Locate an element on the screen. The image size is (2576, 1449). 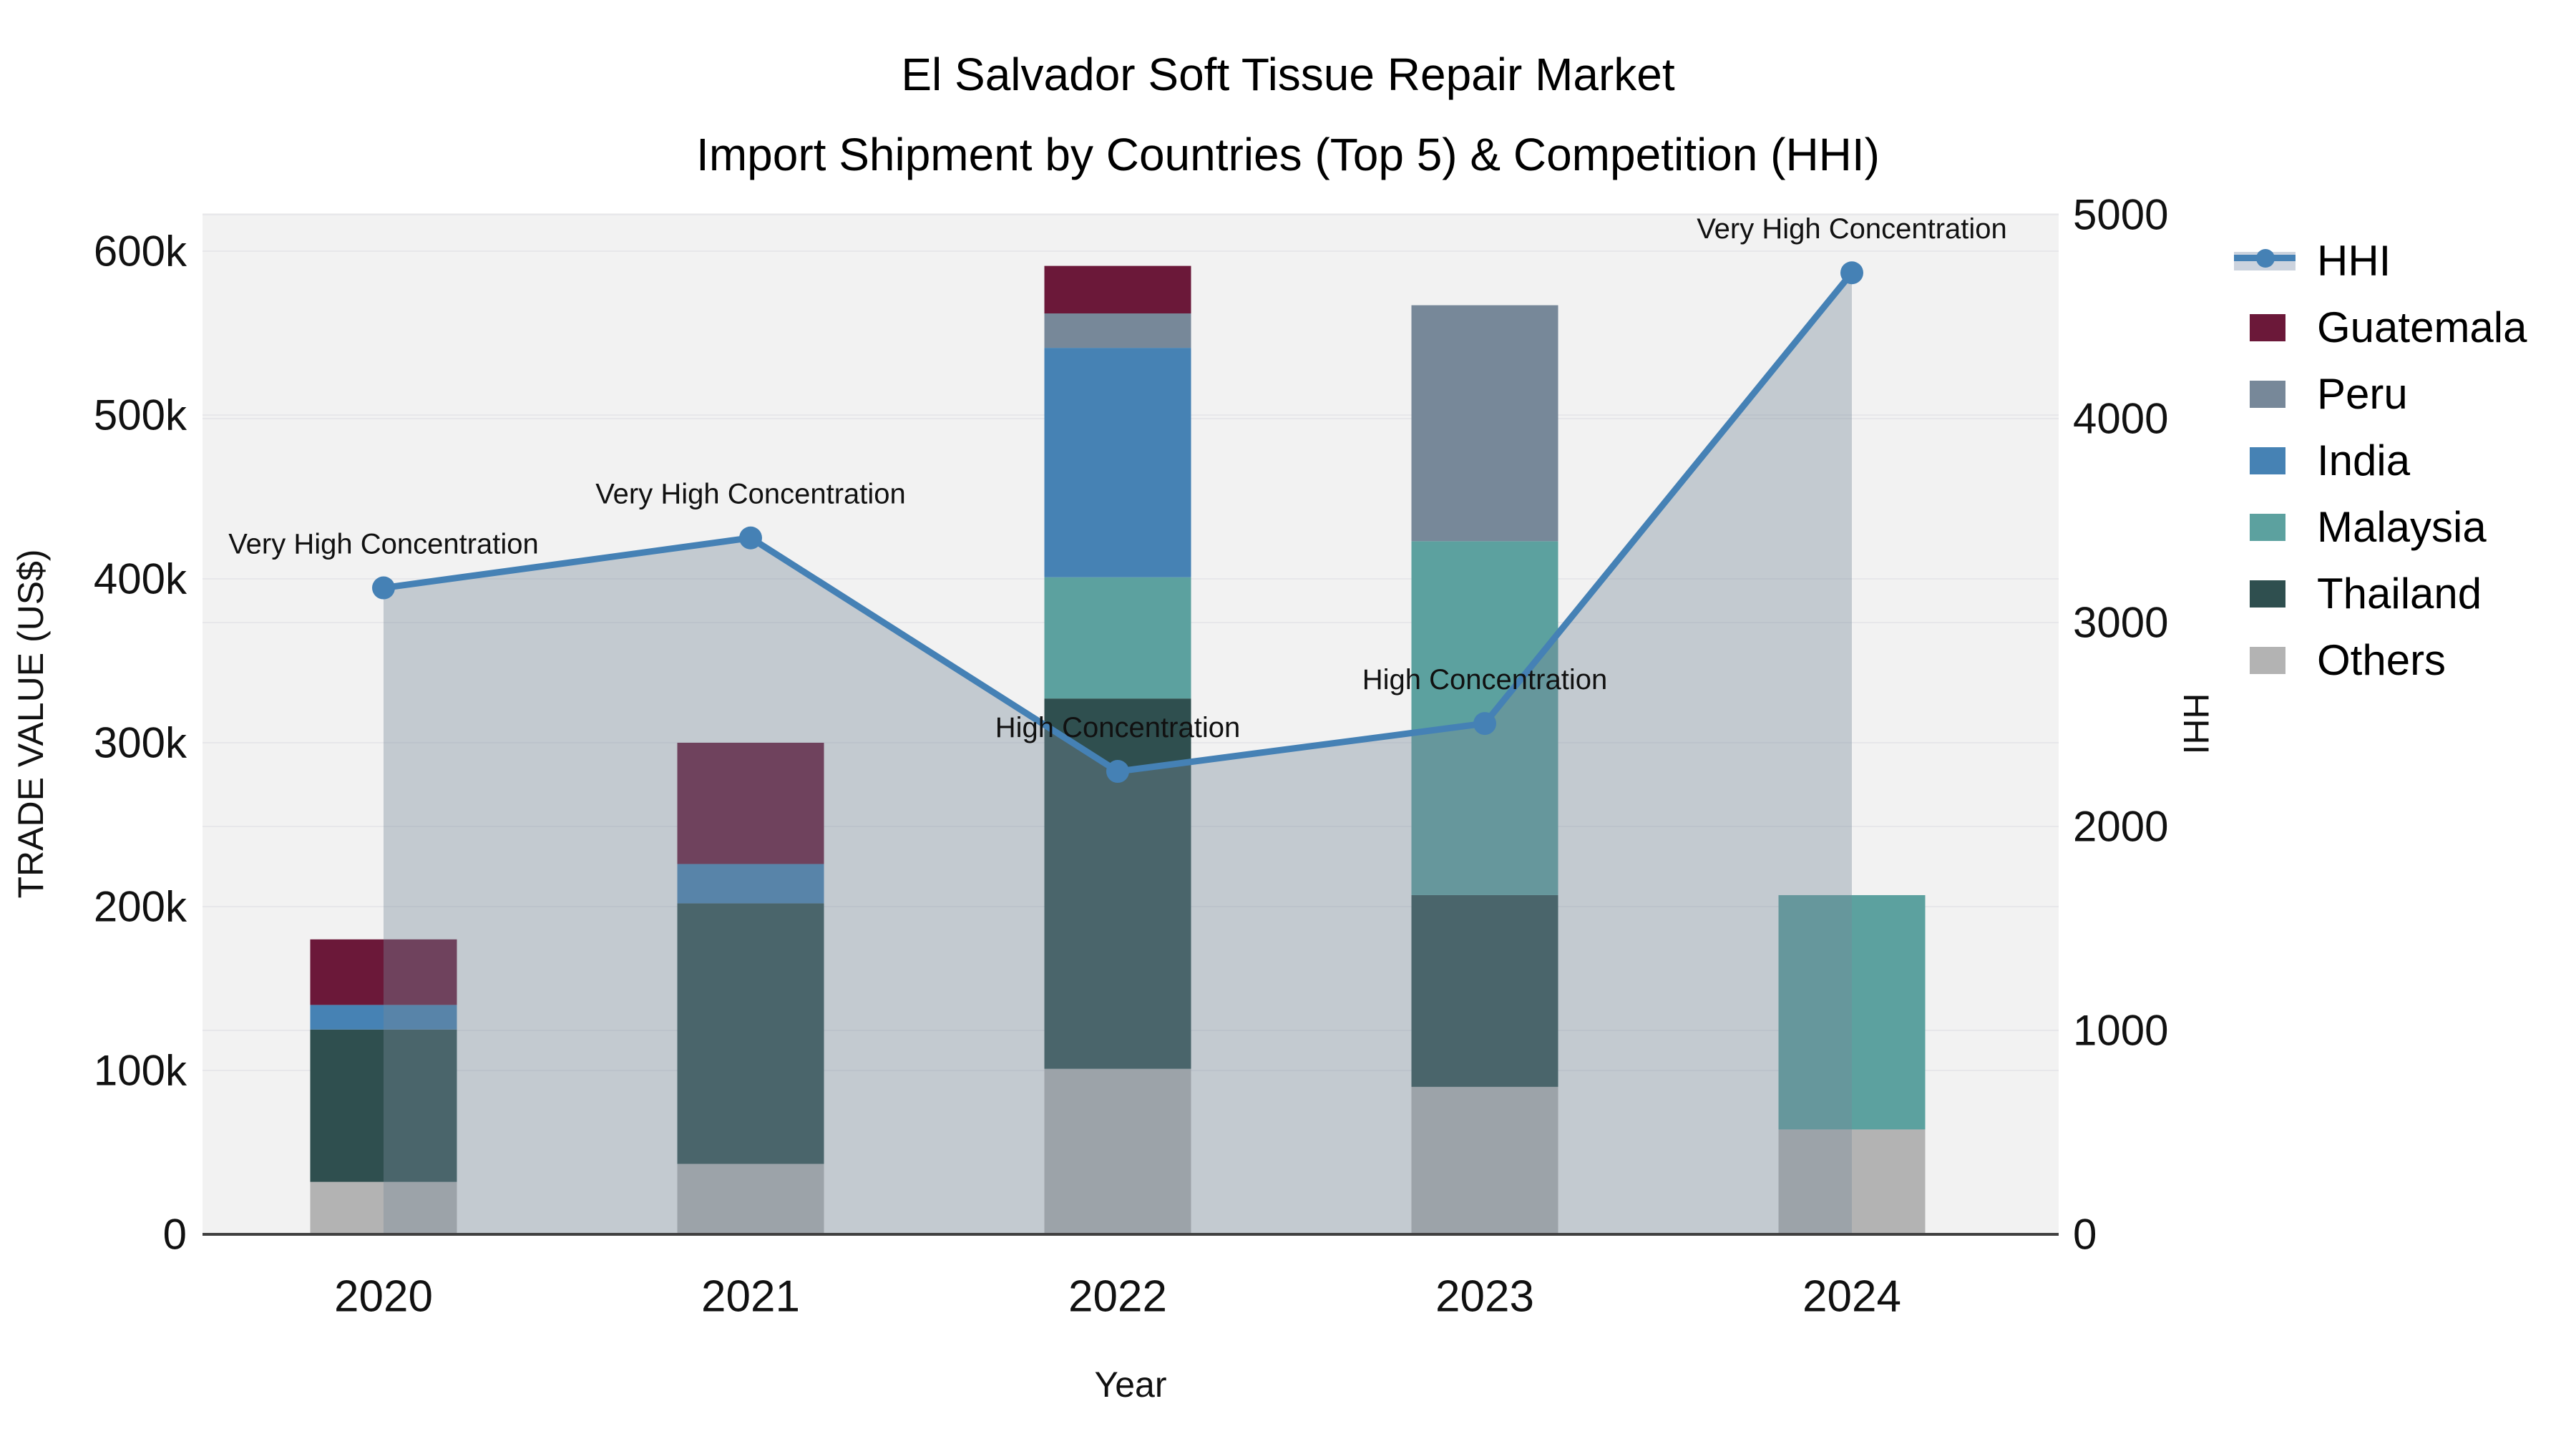
legend-item-hhi: HHI is located at coordinates (2379, 261).